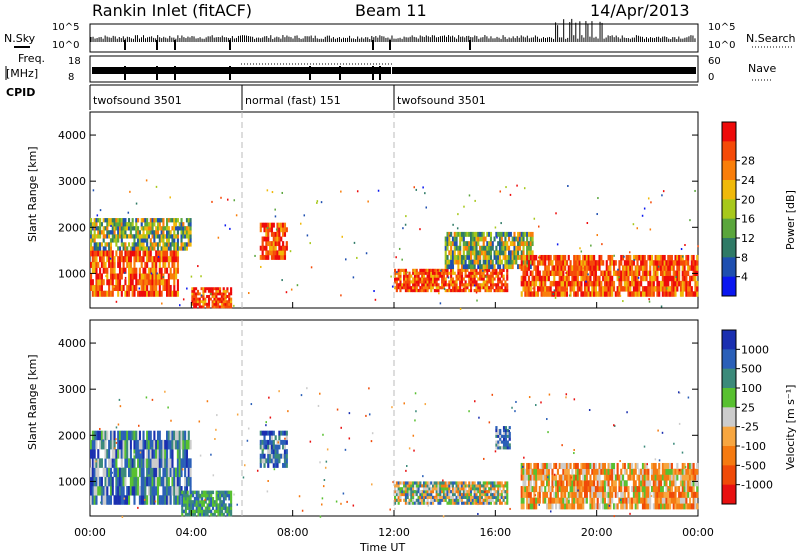 Image resolution: width=800 pixels, height=554 pixels. Describe the element at coordinates (729, 132) in the screenshot. I see `colorbar-swatch` at that location.